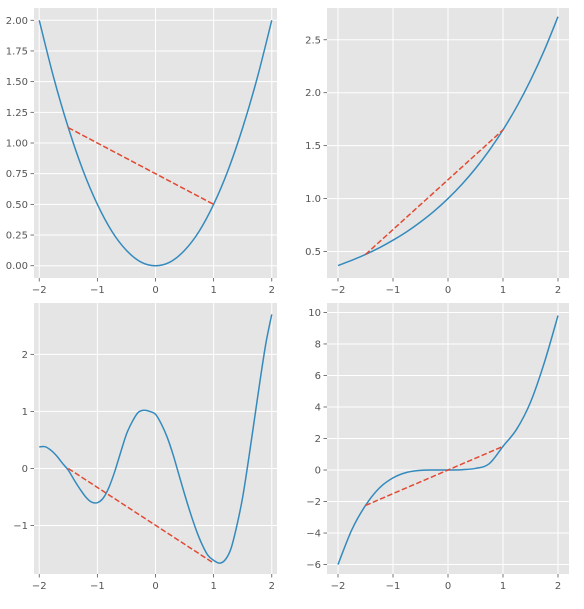 The height and width of the screenshot is (609, 584). I want to click on y-tick-label: 6, so click(318, 376).